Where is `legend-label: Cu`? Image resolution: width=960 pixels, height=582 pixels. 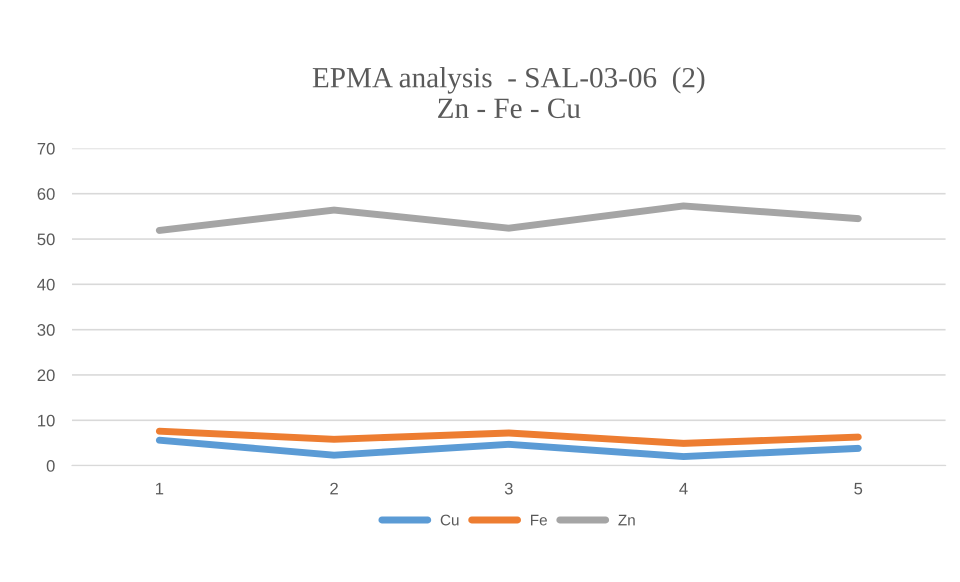
legend-label: Cu is located at coordinates (449, 520).